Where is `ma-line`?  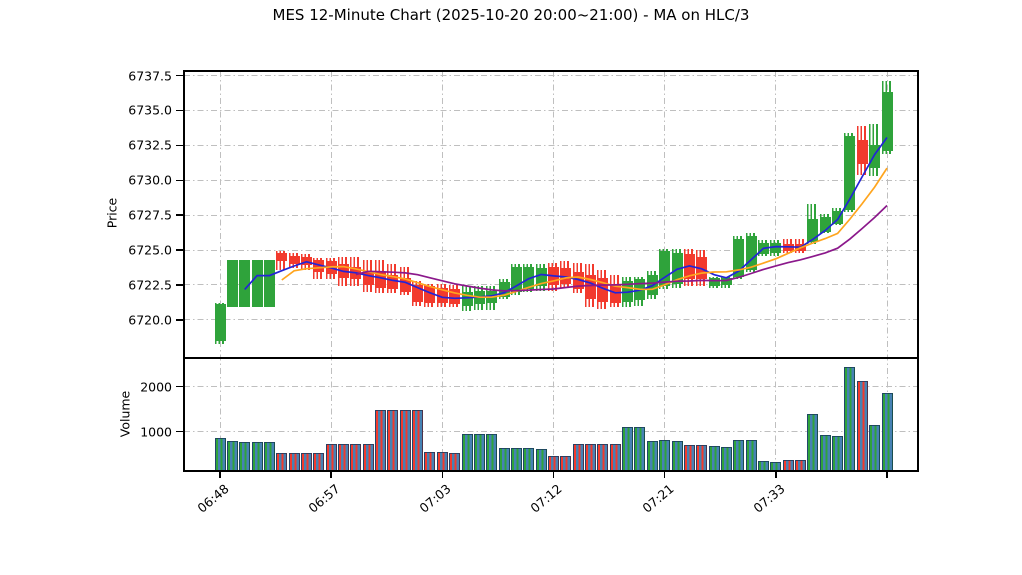 ma-line is located at coordinates (584, 233).